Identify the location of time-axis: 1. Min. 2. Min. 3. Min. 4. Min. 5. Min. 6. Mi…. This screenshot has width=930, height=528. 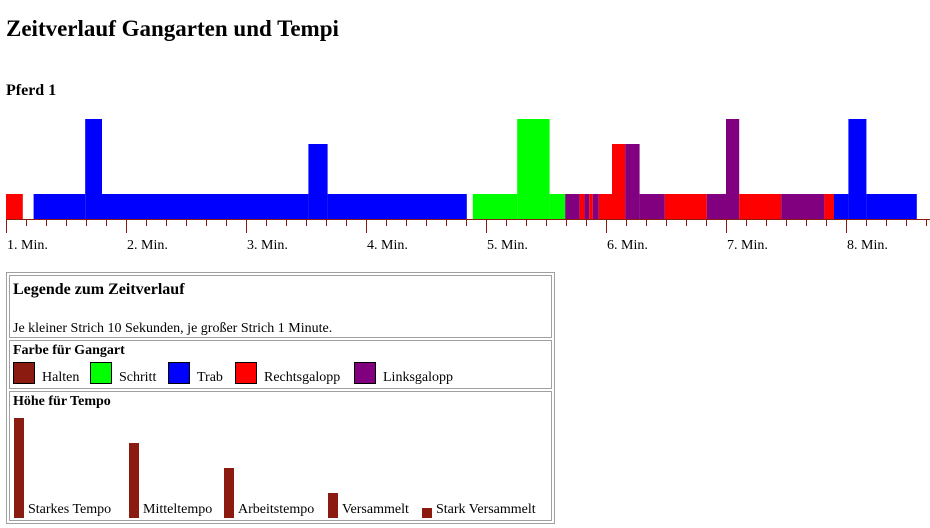
(468, 236).